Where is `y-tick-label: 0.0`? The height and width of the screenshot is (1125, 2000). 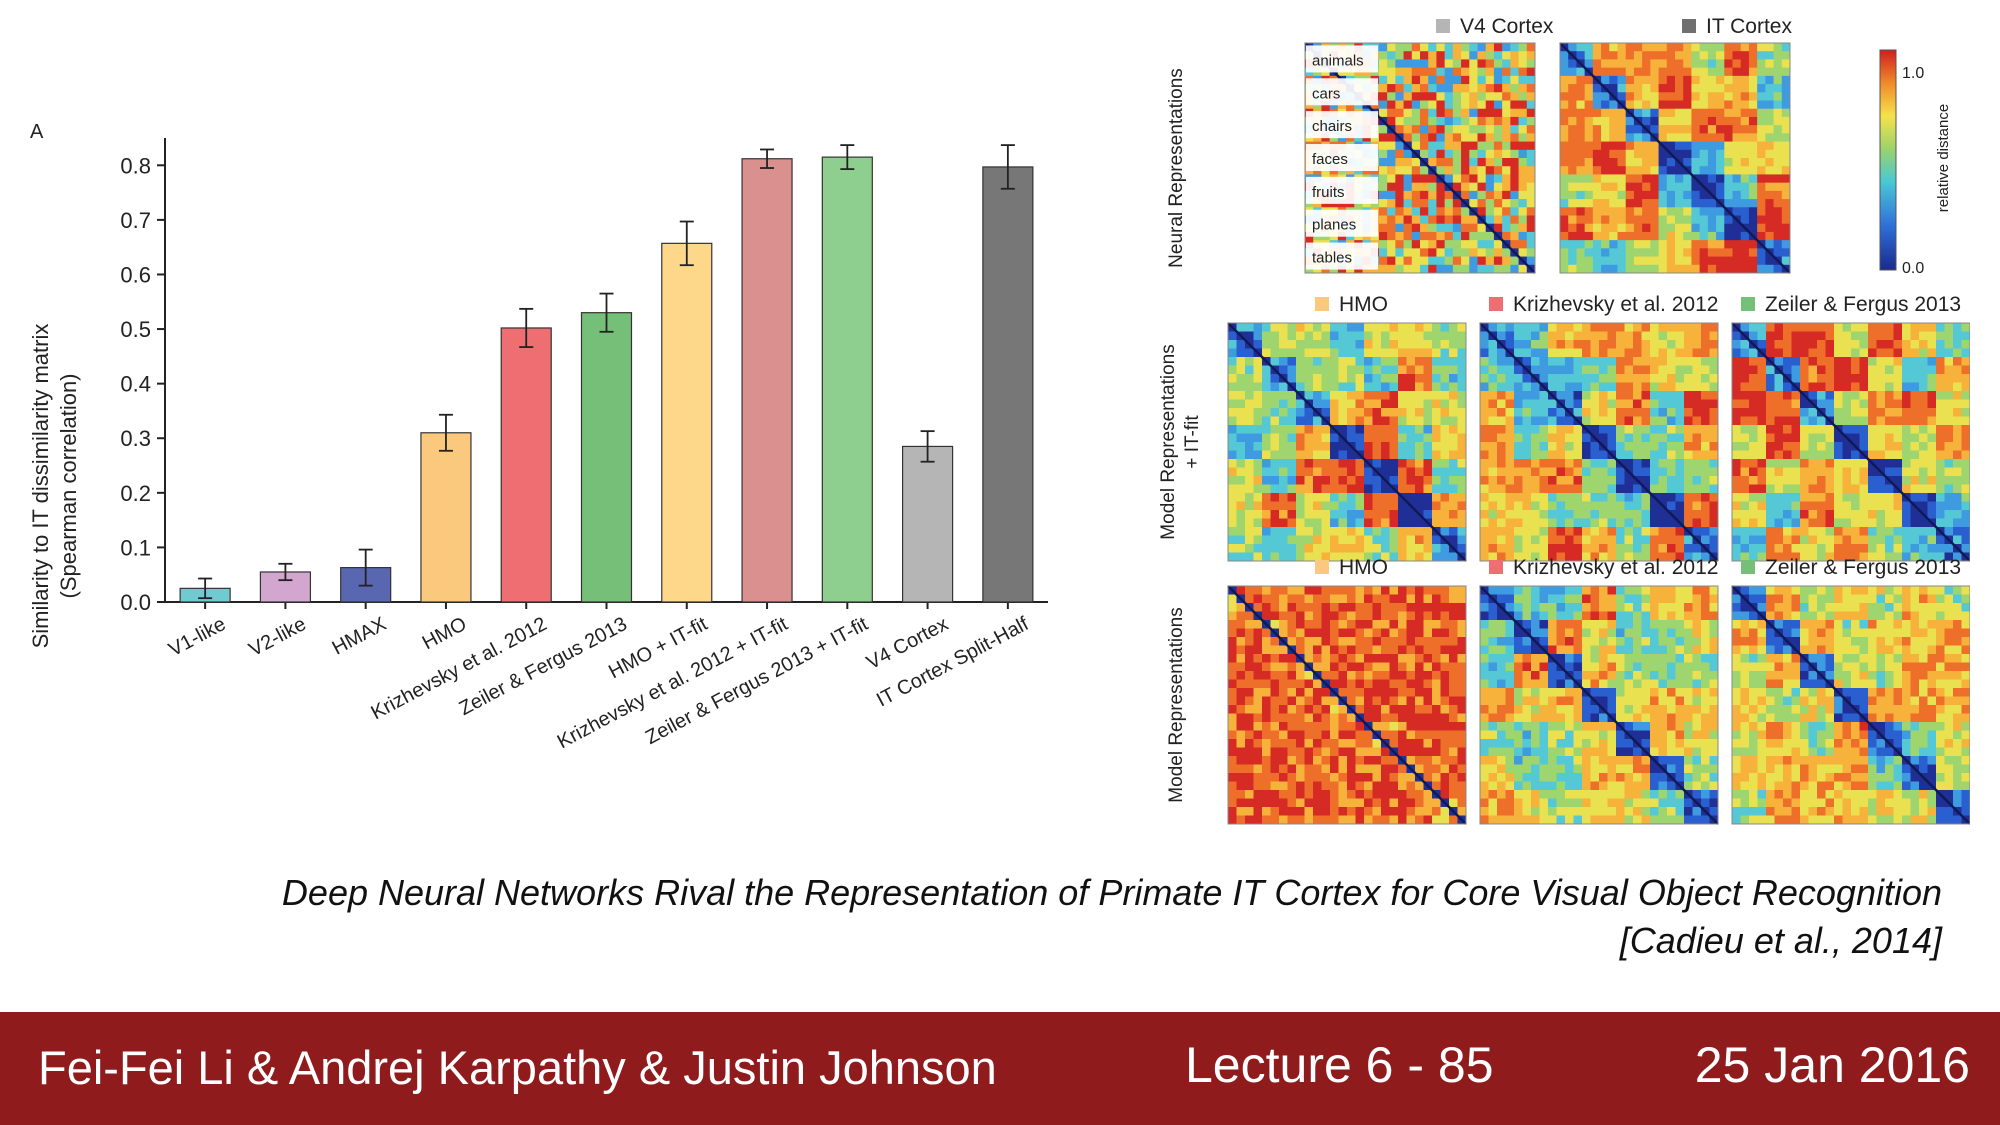
y-tick-label: 0.0 is located at coordinates (135, 602).